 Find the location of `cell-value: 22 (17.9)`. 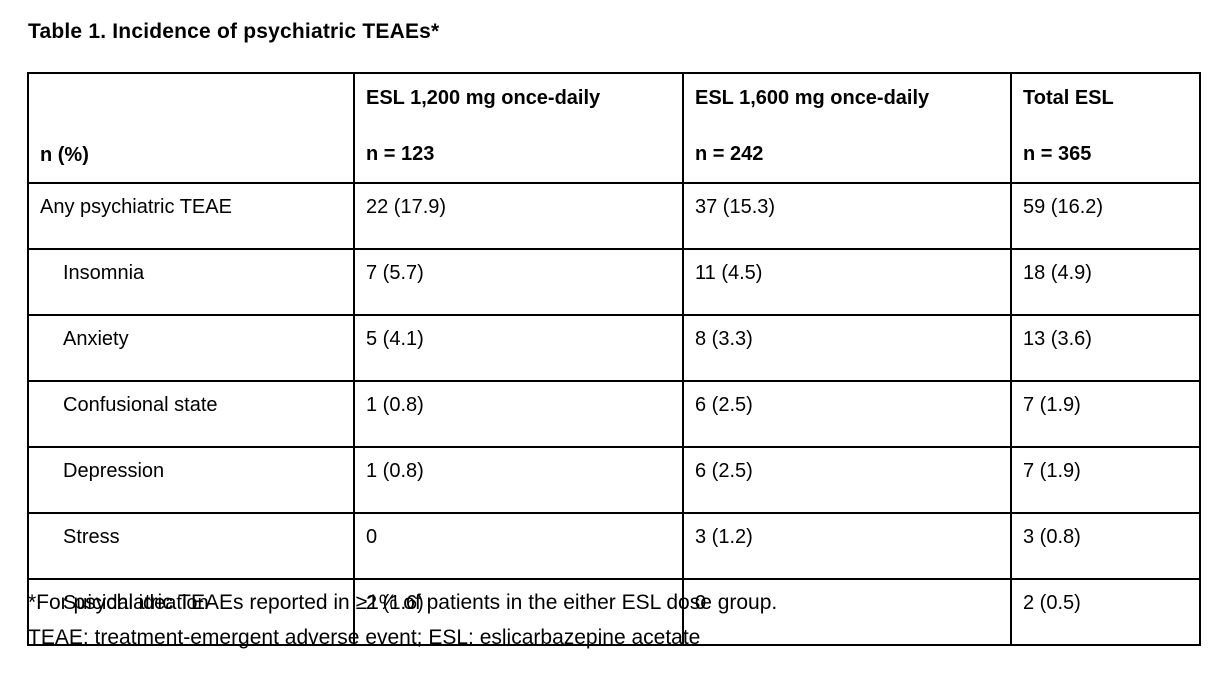

cell-value: 22 (17.9) is located at coordinates (518, 216).